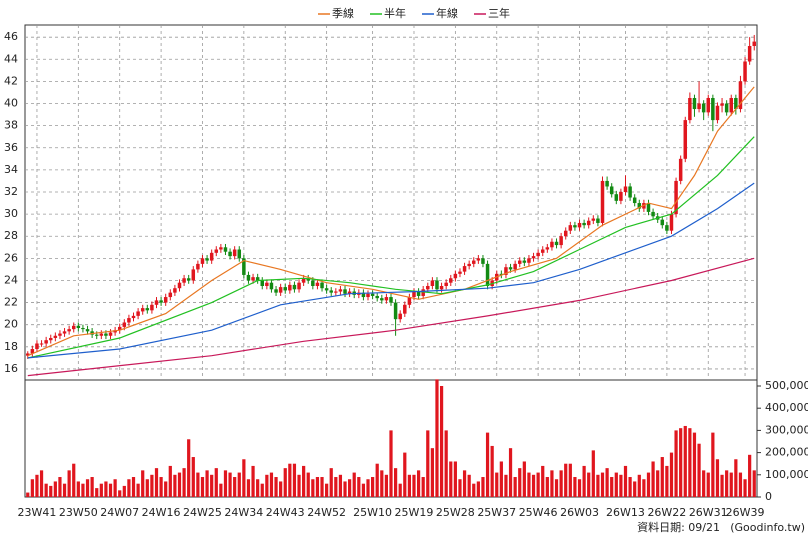 This screenshot has height=540, width=808. I want to click on volume-tick-label: 300,000, so click(786, 429).